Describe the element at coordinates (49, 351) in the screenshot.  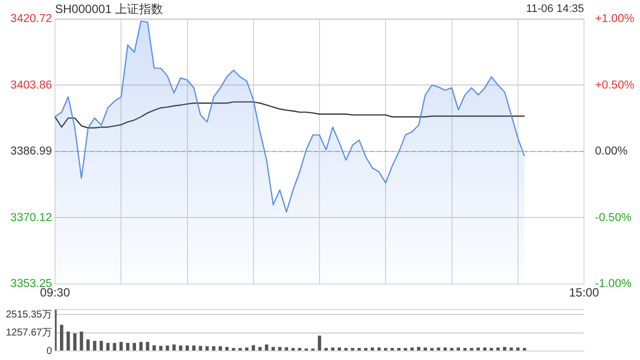
I see `y-tick-label: 0` at that location.